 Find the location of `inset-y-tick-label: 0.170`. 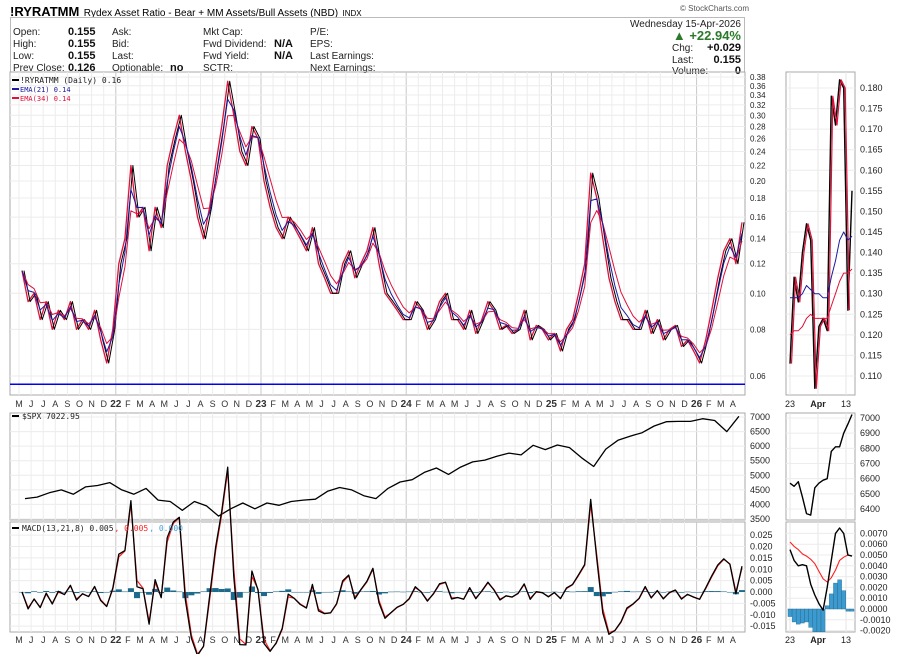

inset-y-tick-label: 0.170 is located at coordinates (871, 129).